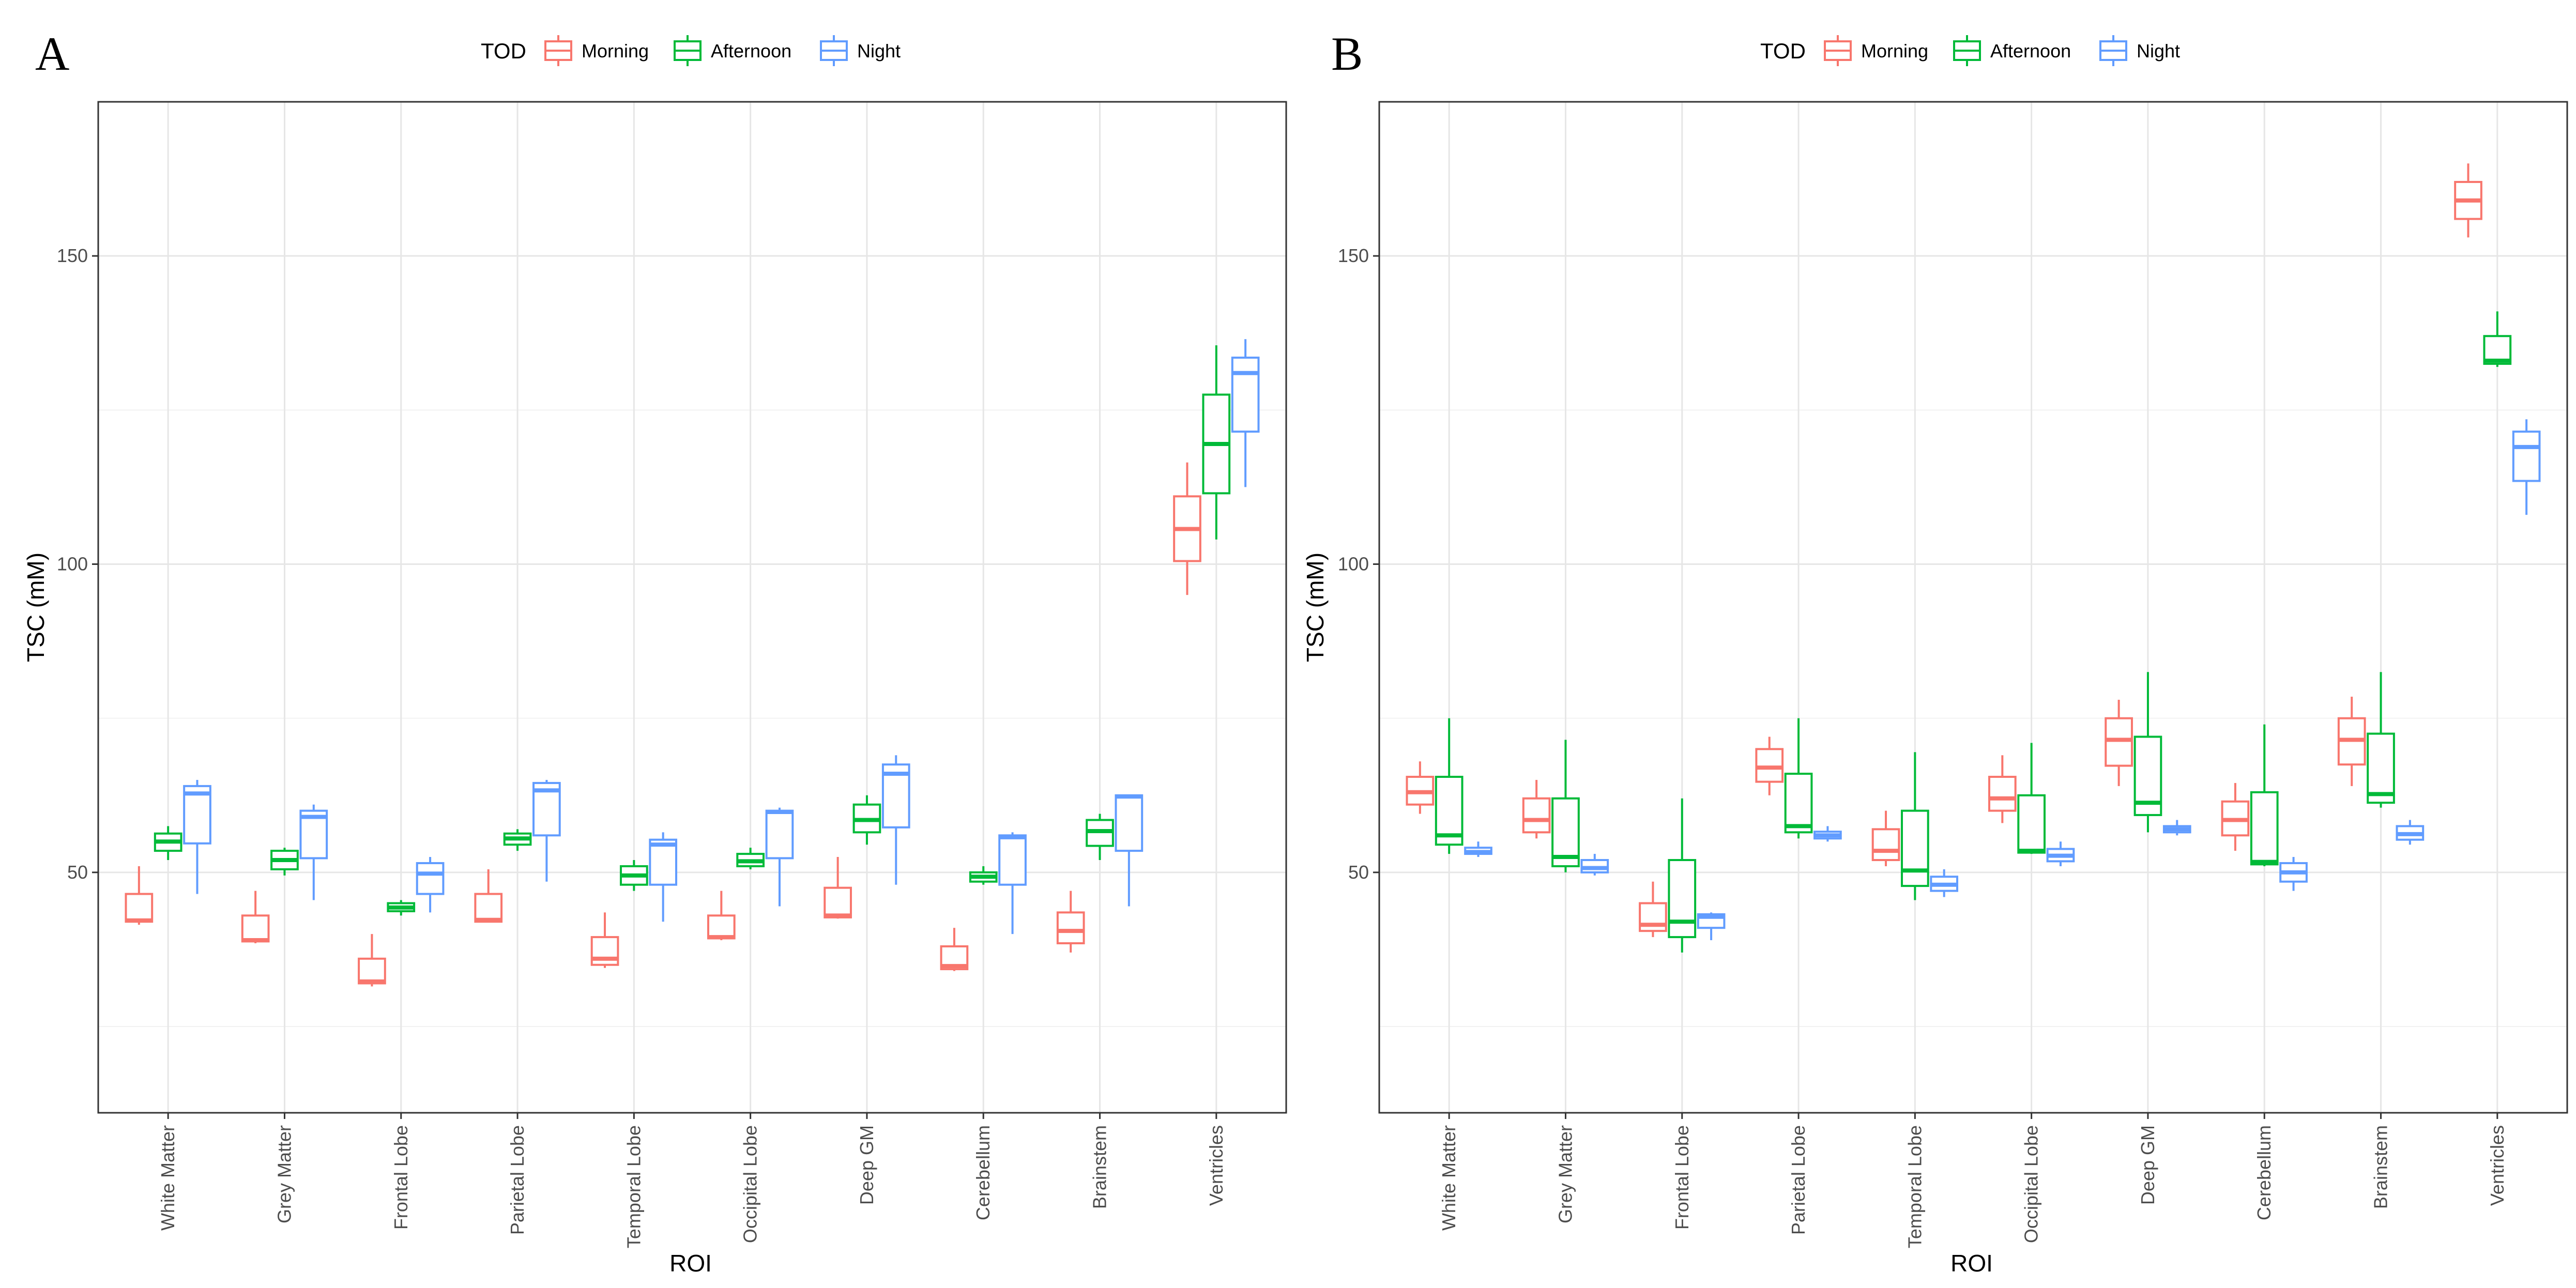 Image resolution: width=2576 pixels, height=1288 pixels. Describe the element at coordinates (2147, 1165) in the screenshot. I see `x-tick-label: Deep GM` at that location.